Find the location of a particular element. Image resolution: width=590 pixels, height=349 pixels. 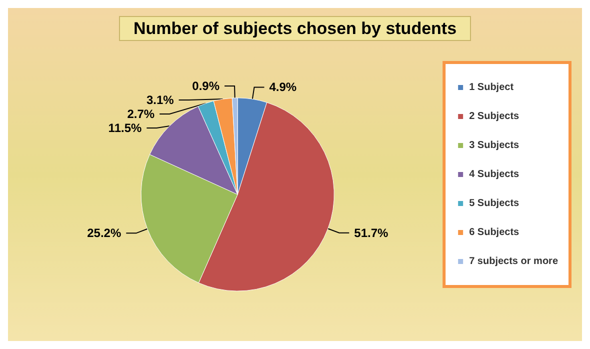

legend-label: 2 Subjects is located at coordinates (494, 116).